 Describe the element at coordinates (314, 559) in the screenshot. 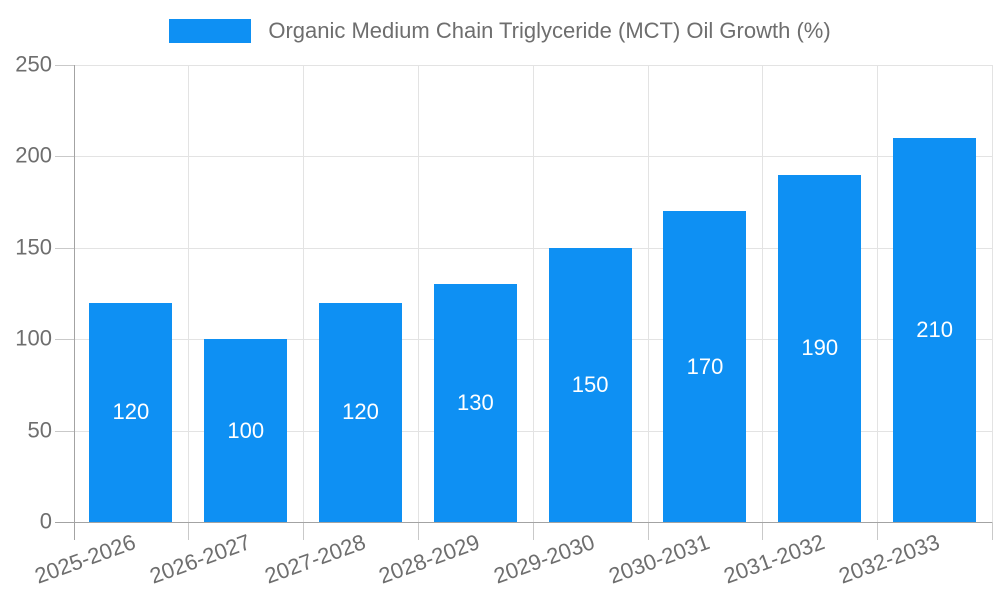

I see `x-axis-label: 2027-2028` at that location.